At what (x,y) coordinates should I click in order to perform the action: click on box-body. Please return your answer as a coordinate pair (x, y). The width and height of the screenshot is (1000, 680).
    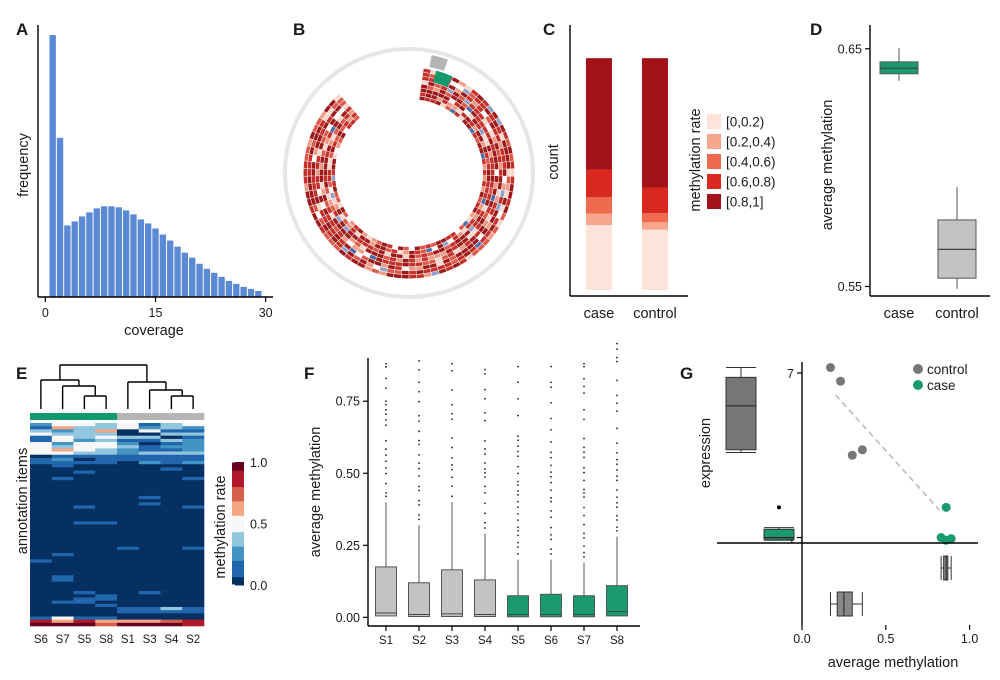
    Looking at the image, I should click on (551, 605).